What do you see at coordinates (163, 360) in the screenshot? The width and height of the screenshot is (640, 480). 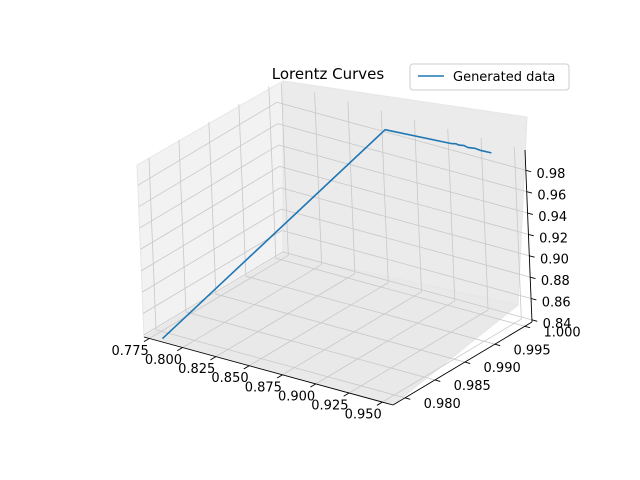 I see `x-tick-label: 0.800` at bounding box center [163, 360].